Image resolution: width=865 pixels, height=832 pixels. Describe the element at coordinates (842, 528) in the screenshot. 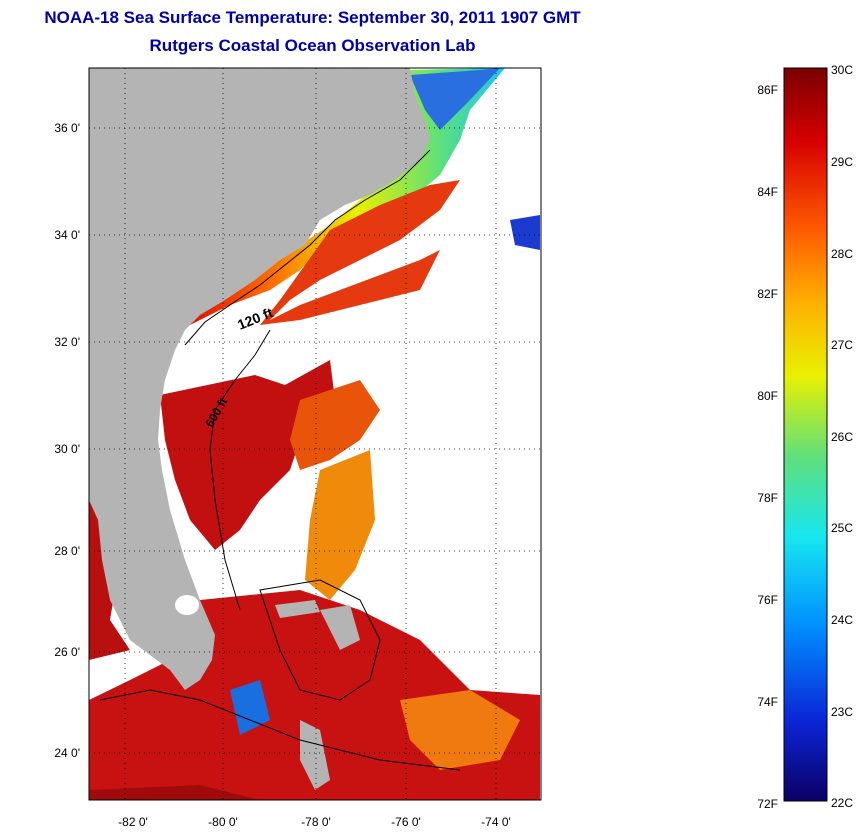

I see `celsius-label: 25C` at that location.